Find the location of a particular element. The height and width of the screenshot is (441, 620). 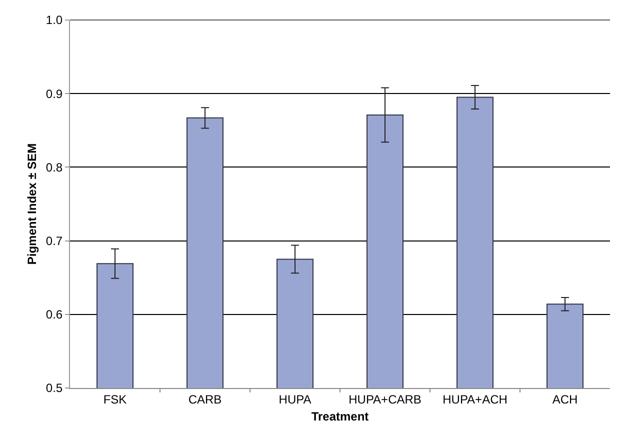

y-tick-label: 1.0 is located at coordinates (54, 20).